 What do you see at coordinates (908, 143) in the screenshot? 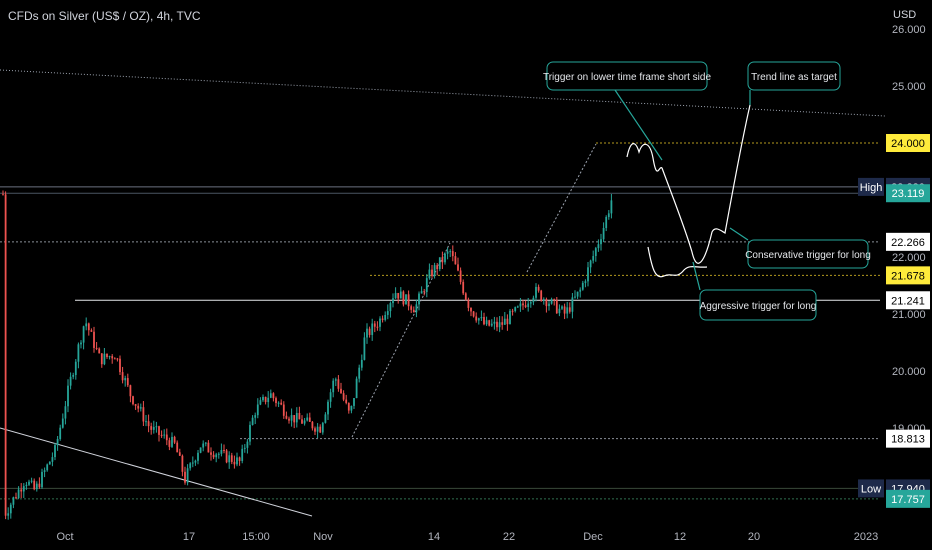
I see `price-label: 24.000` at bounding box center [908, 143].